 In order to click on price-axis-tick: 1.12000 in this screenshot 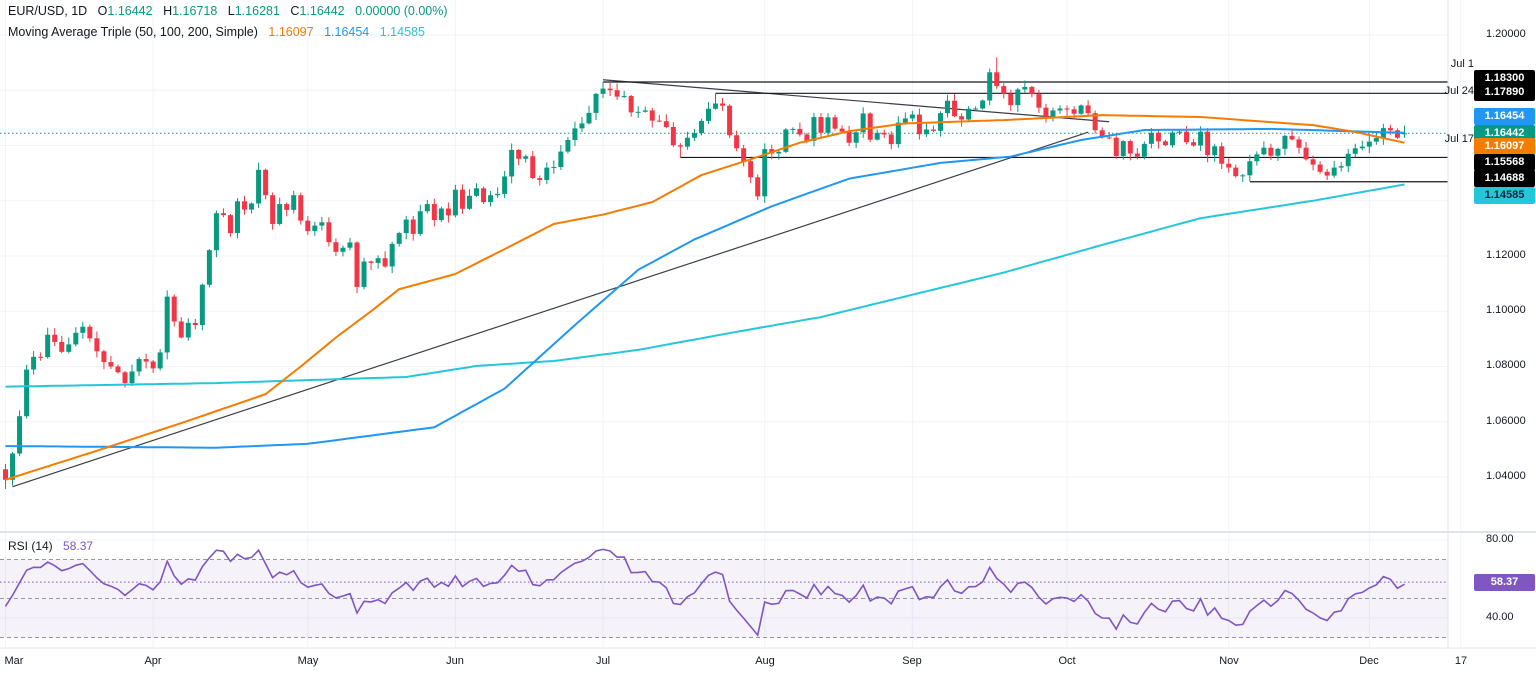, I will do `click(1506, 255)`.